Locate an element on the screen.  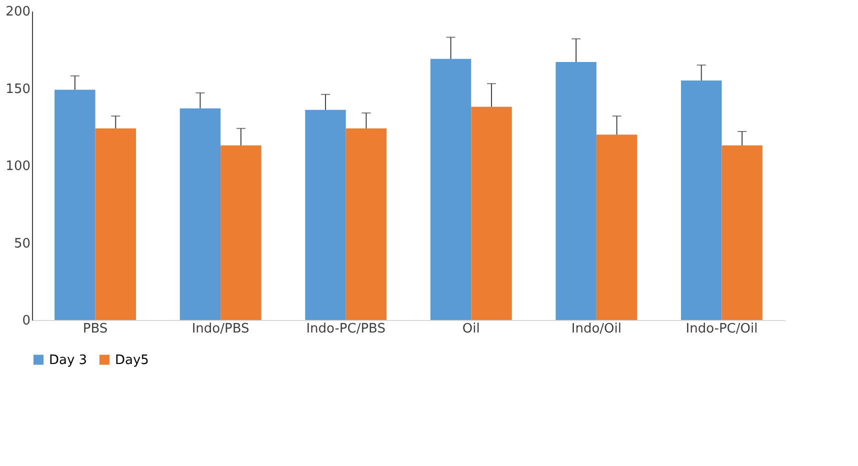
x-tick-label: Oil is located at coordinates (471, 329).